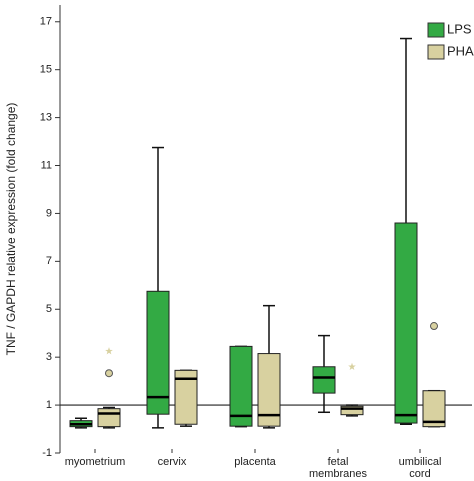  What do you see at coordinates (255, 462) in the screenshot?
I see `x-tick-label: placenta` at bounding box center [255, 462].